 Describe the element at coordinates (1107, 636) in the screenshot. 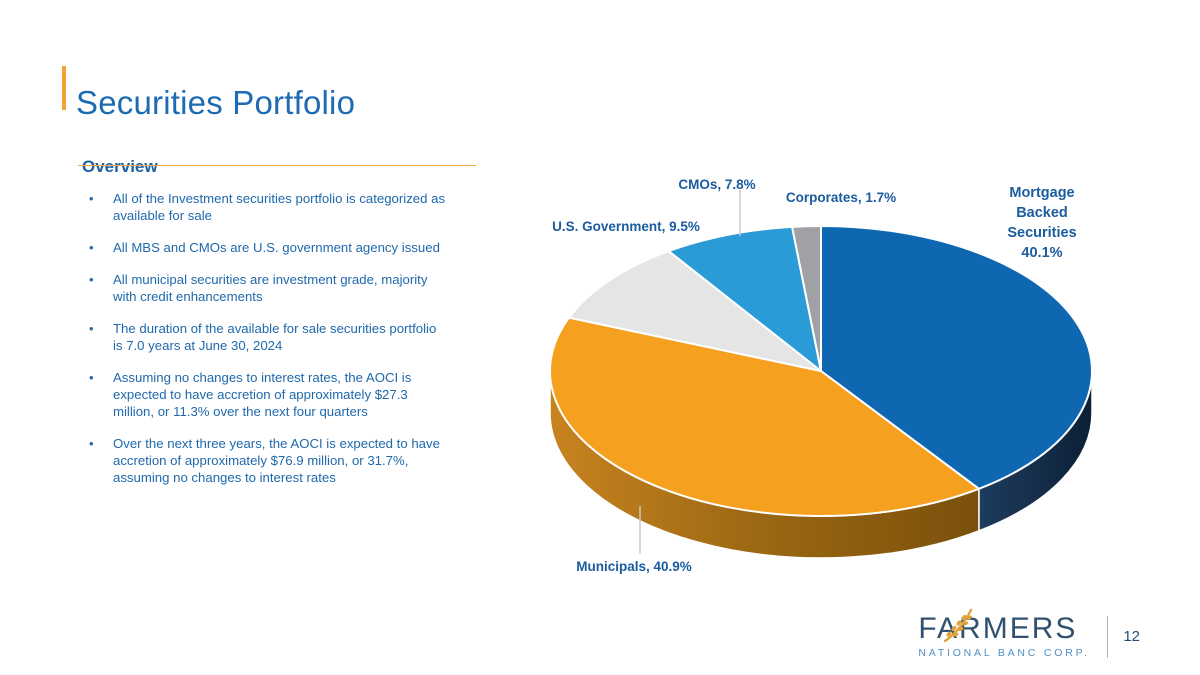

I see `footer-divider` at that location.